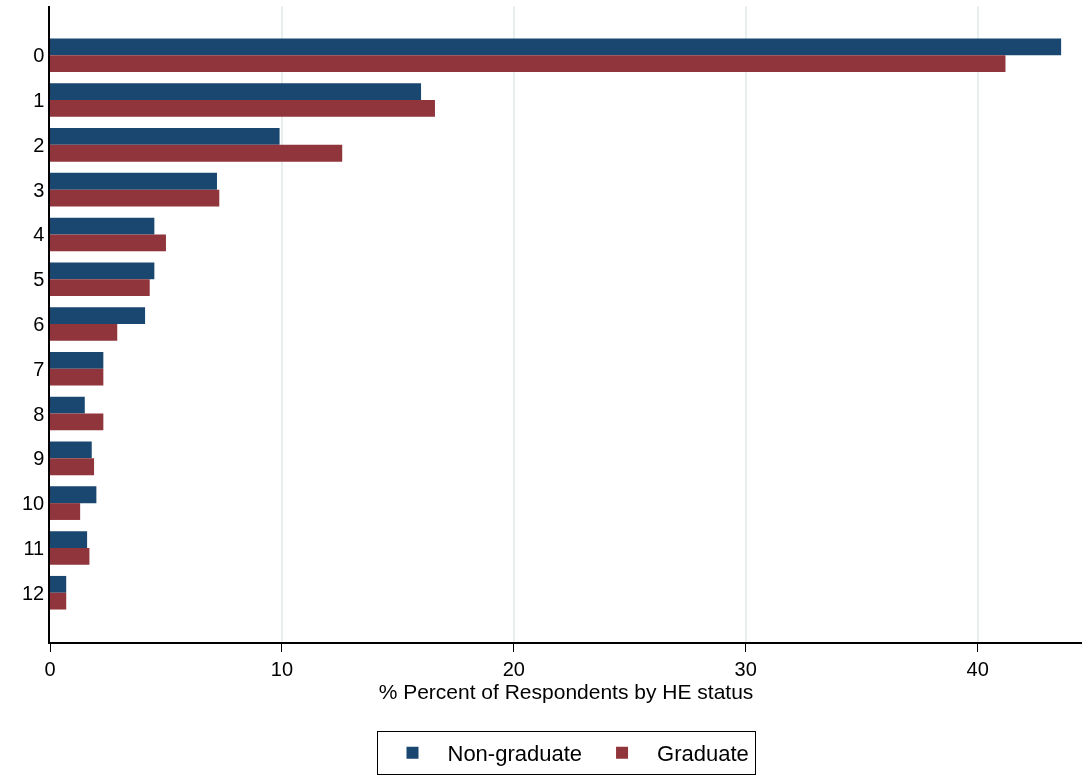  What do you see at coordinates (33, 592) in the screenshot?
I see `y-tick-label: 12` at bounding box center [33, 592].